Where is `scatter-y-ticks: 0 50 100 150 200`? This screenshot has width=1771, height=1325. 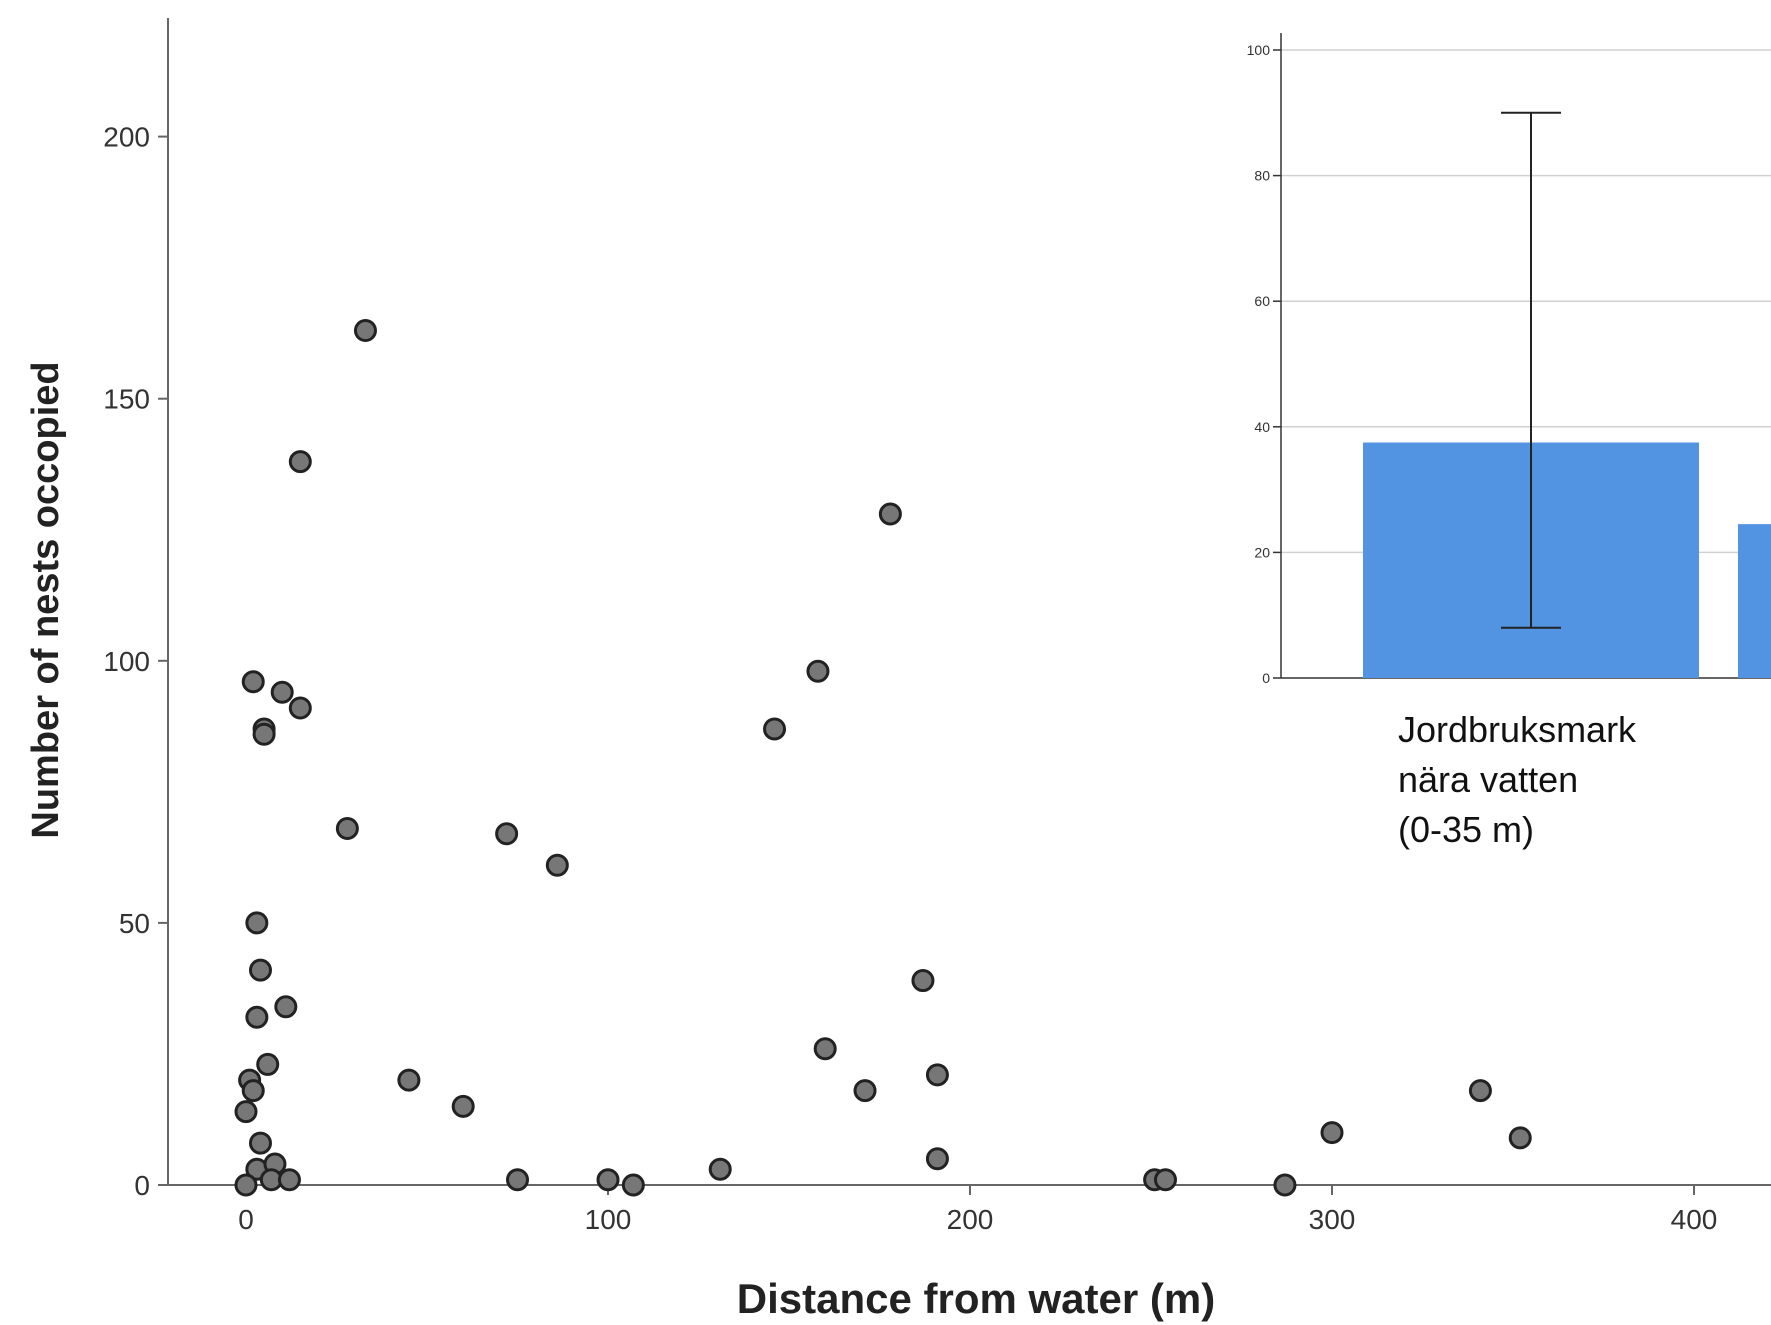
scatter-y-ticks: 0 50 100 150 200 is located at coordinates (135, 661).